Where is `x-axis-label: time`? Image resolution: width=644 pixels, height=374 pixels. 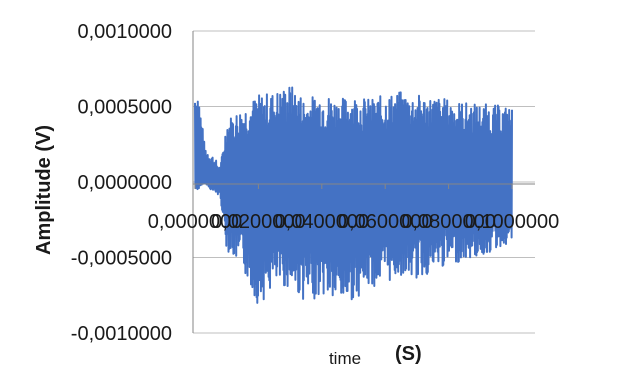 x-axis-label: time is located at coordinates (345, 358).